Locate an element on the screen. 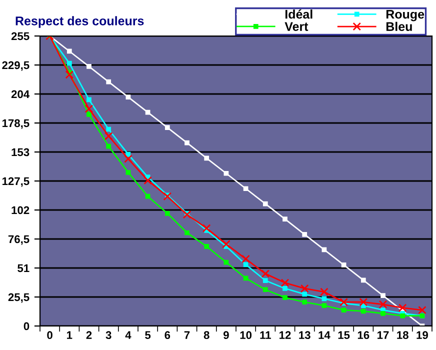 This screenshot has width=436, height=350. y-tick-label: 127,5 is located at coordinates (16, 182).